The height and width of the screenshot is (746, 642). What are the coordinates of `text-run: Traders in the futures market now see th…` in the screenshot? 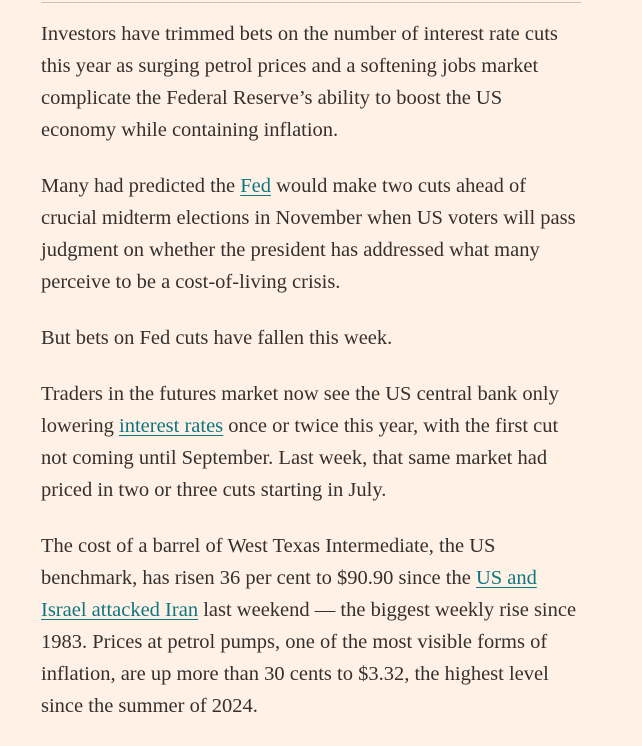 It's located at (300, 410).